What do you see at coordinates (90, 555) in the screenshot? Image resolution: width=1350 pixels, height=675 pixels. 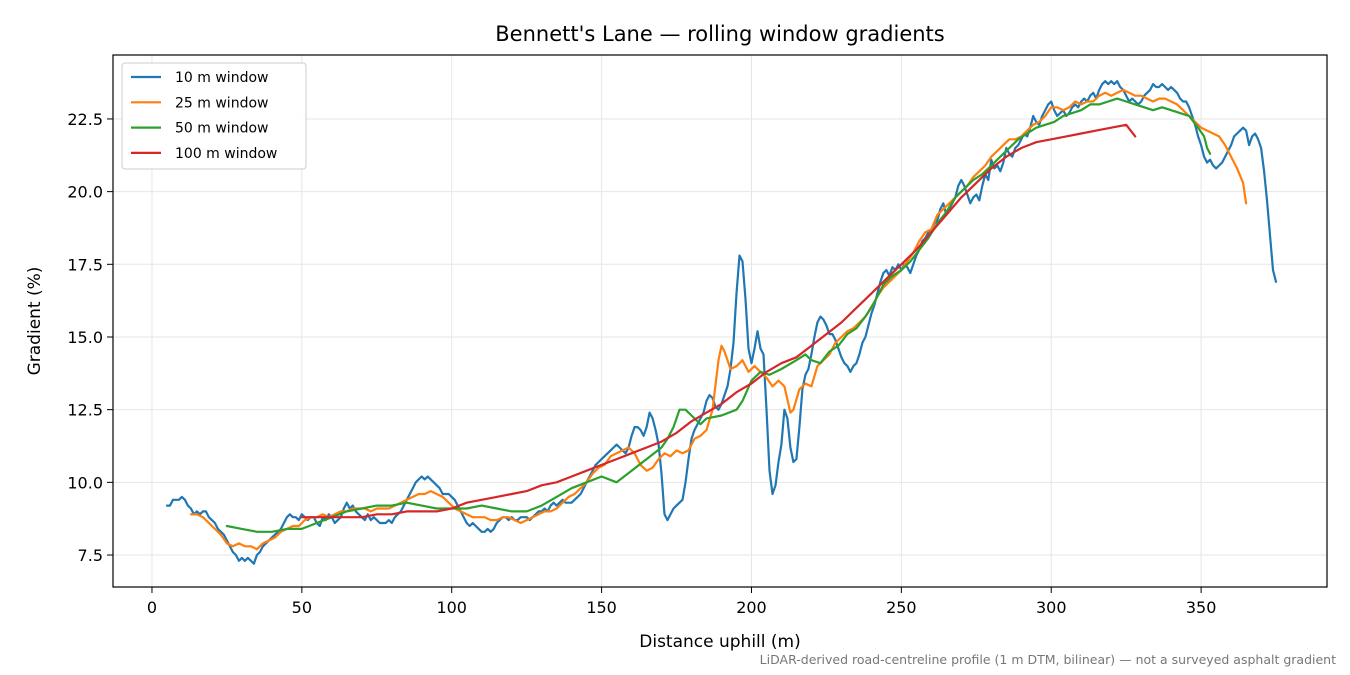 I see `y-tick-label: 7.5` at bounding box center [90, 555].